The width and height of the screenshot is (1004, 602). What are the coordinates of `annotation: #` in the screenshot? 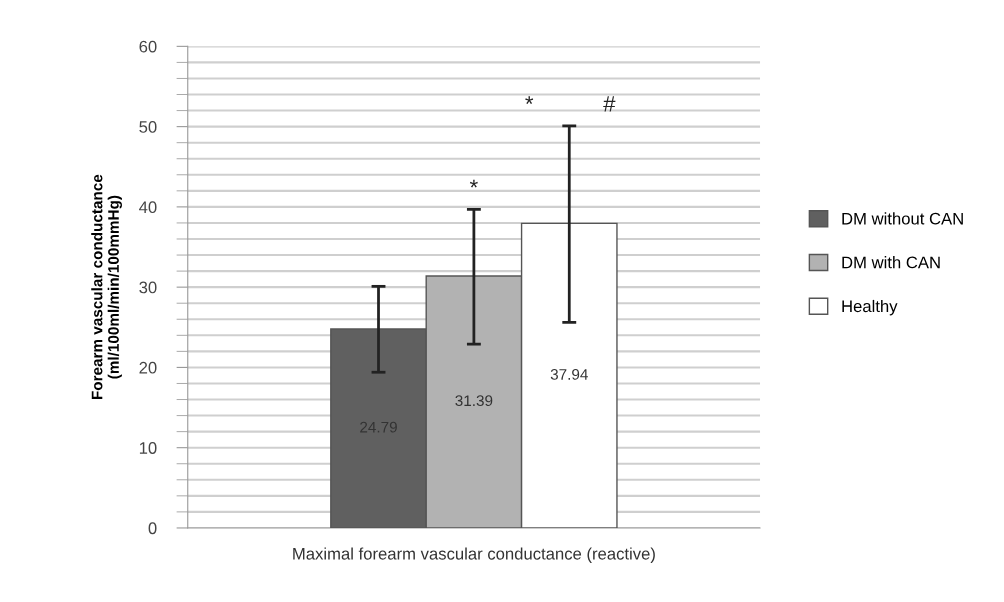 It's located at (609, 104).